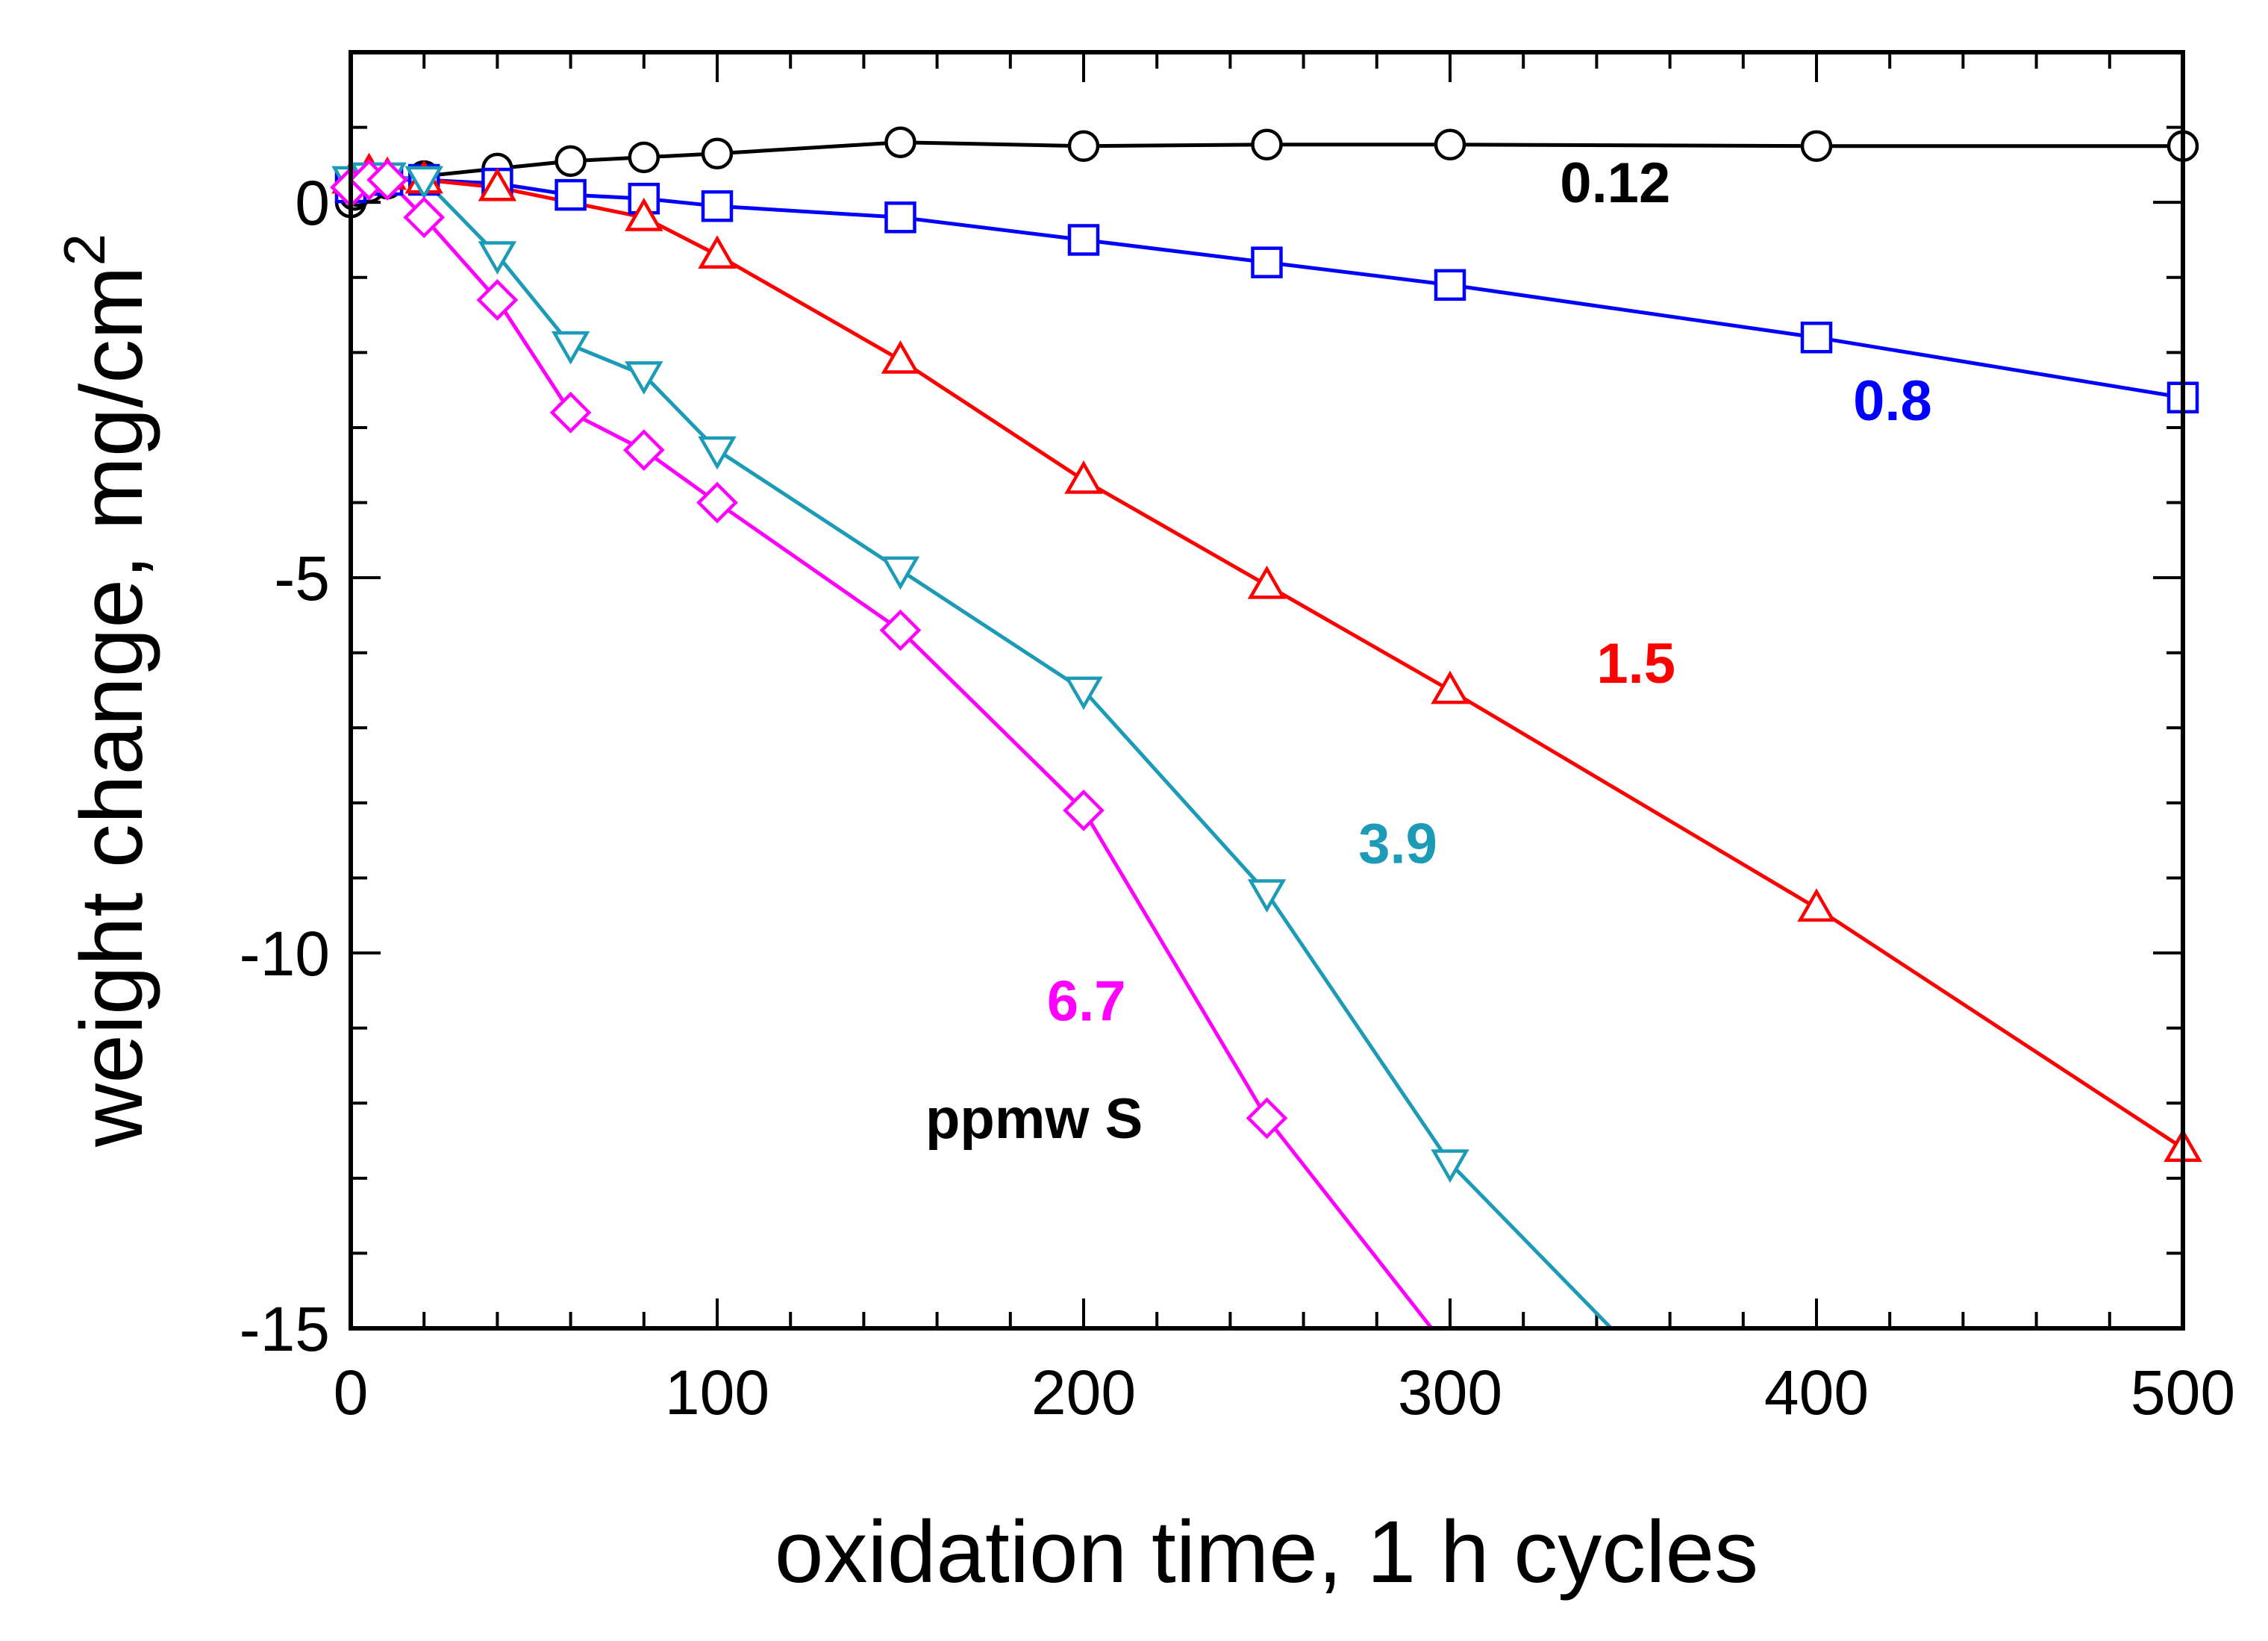 Image resolution: width=2268 pixels, height=1641 pixels. I want to click on x-tick-labels: 0 100 200 300 400 500, so click(1284, 1392).